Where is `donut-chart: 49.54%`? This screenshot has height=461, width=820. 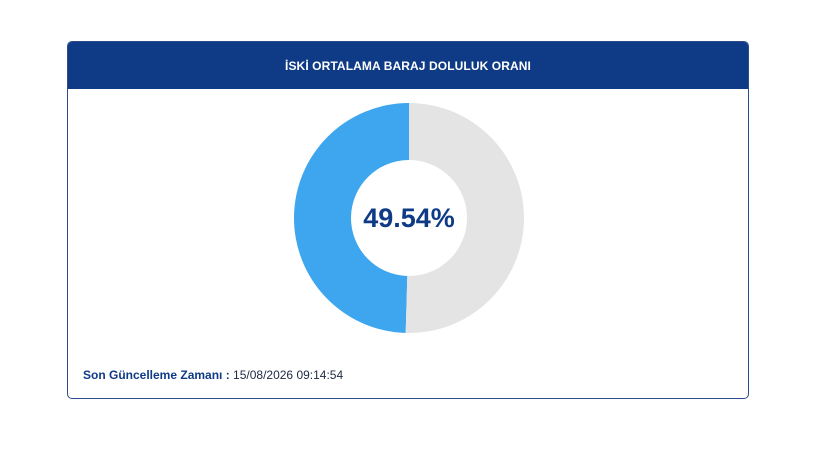
donut-chart: 49.54% is located at coordinates (409, 218).